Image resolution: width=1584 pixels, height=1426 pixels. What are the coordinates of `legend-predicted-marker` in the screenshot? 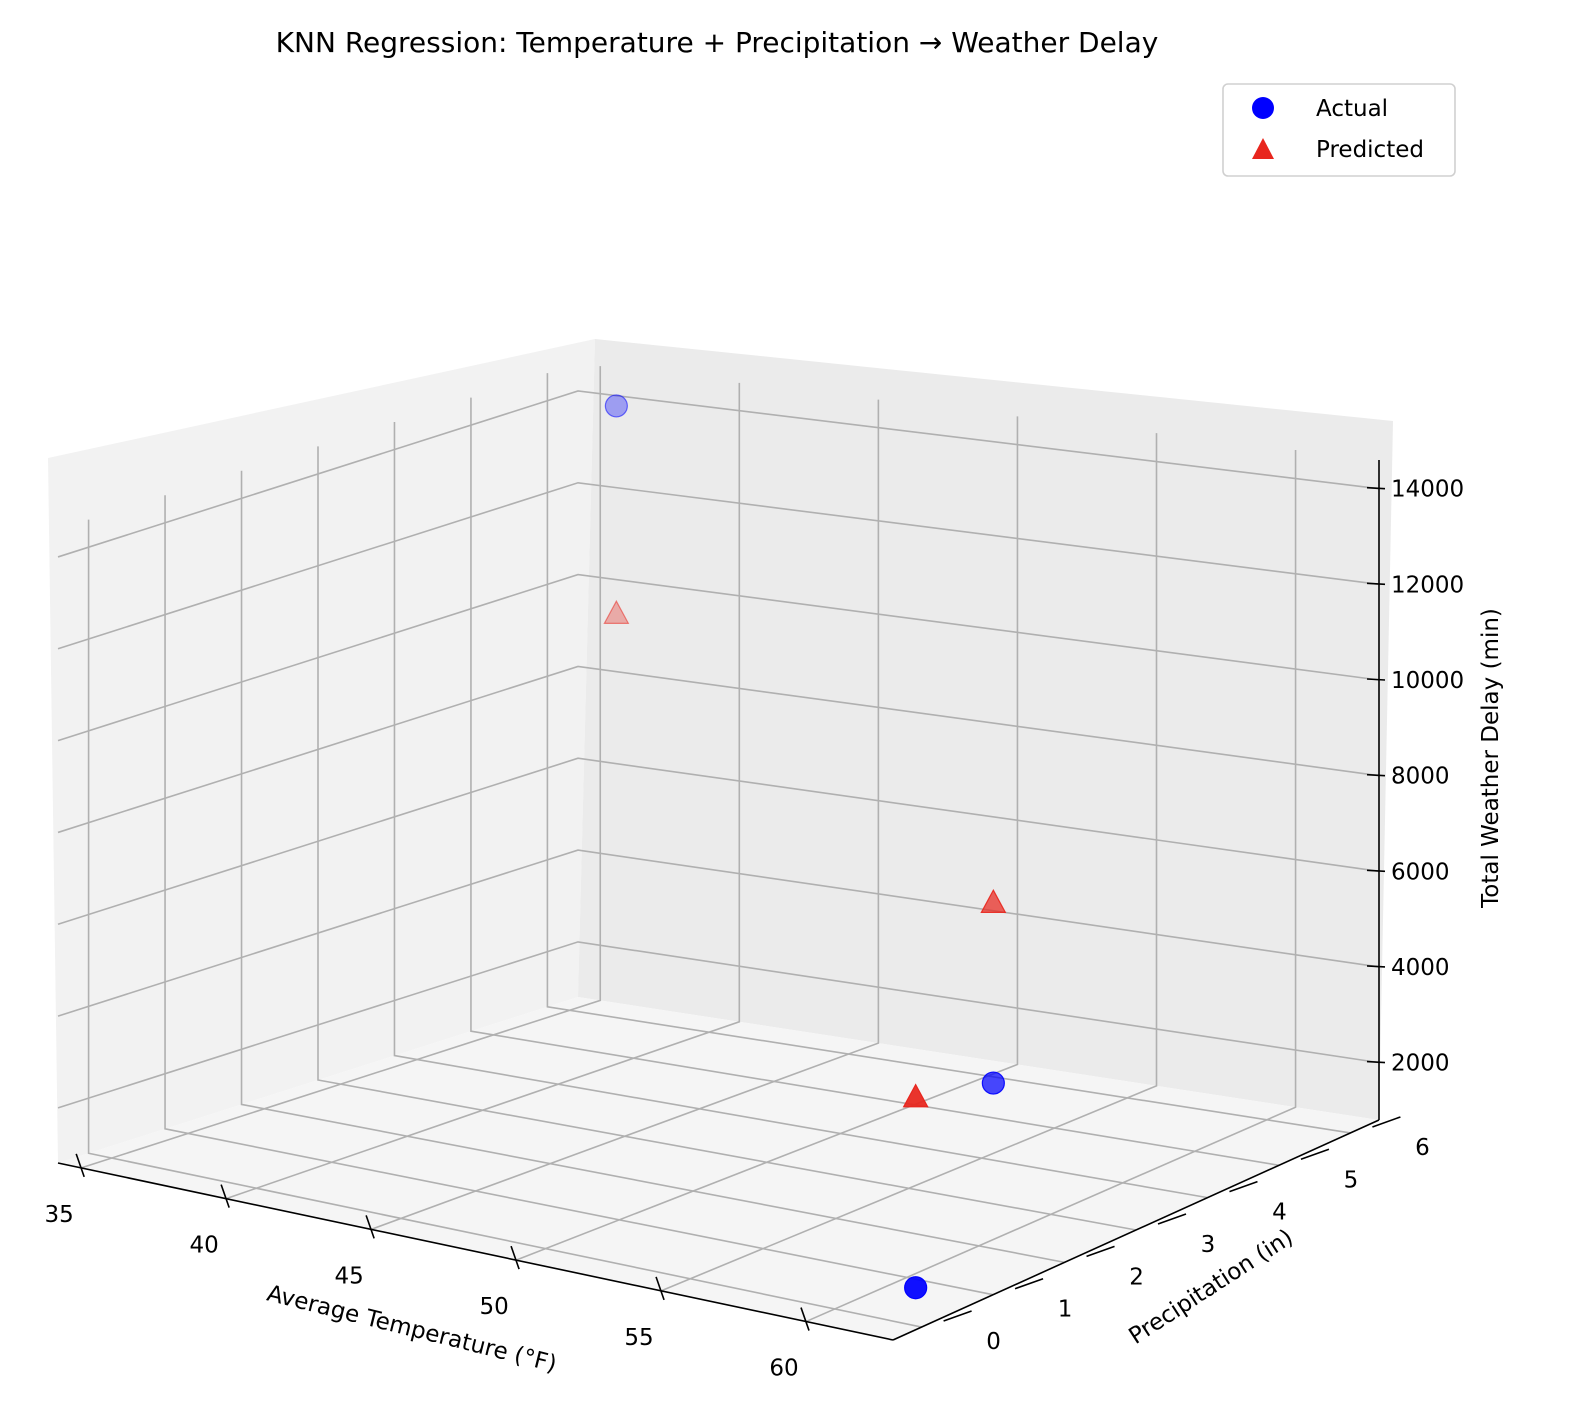 It's located at (1263, 148).